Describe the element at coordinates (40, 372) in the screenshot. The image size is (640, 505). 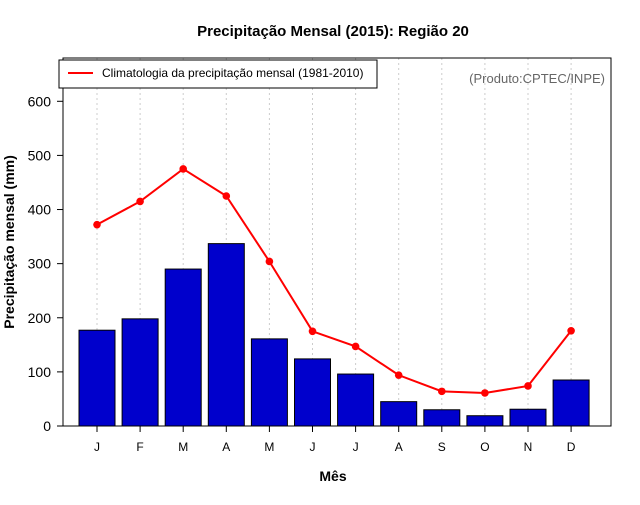
I see `y-tick-label: 100` at that location.